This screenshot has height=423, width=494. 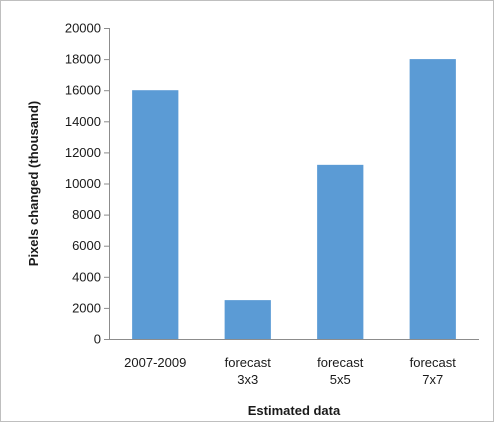 What do you see at coordinates (86, 307) in the screenshot?
I see `y-tick-label: 2000` at bounding box center [86, 307].